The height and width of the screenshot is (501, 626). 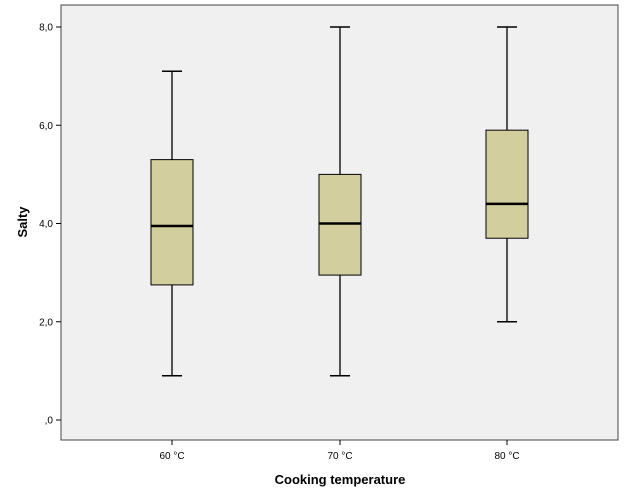 I want to click on y-axis-title: Salty, so click(x=22, y=222).